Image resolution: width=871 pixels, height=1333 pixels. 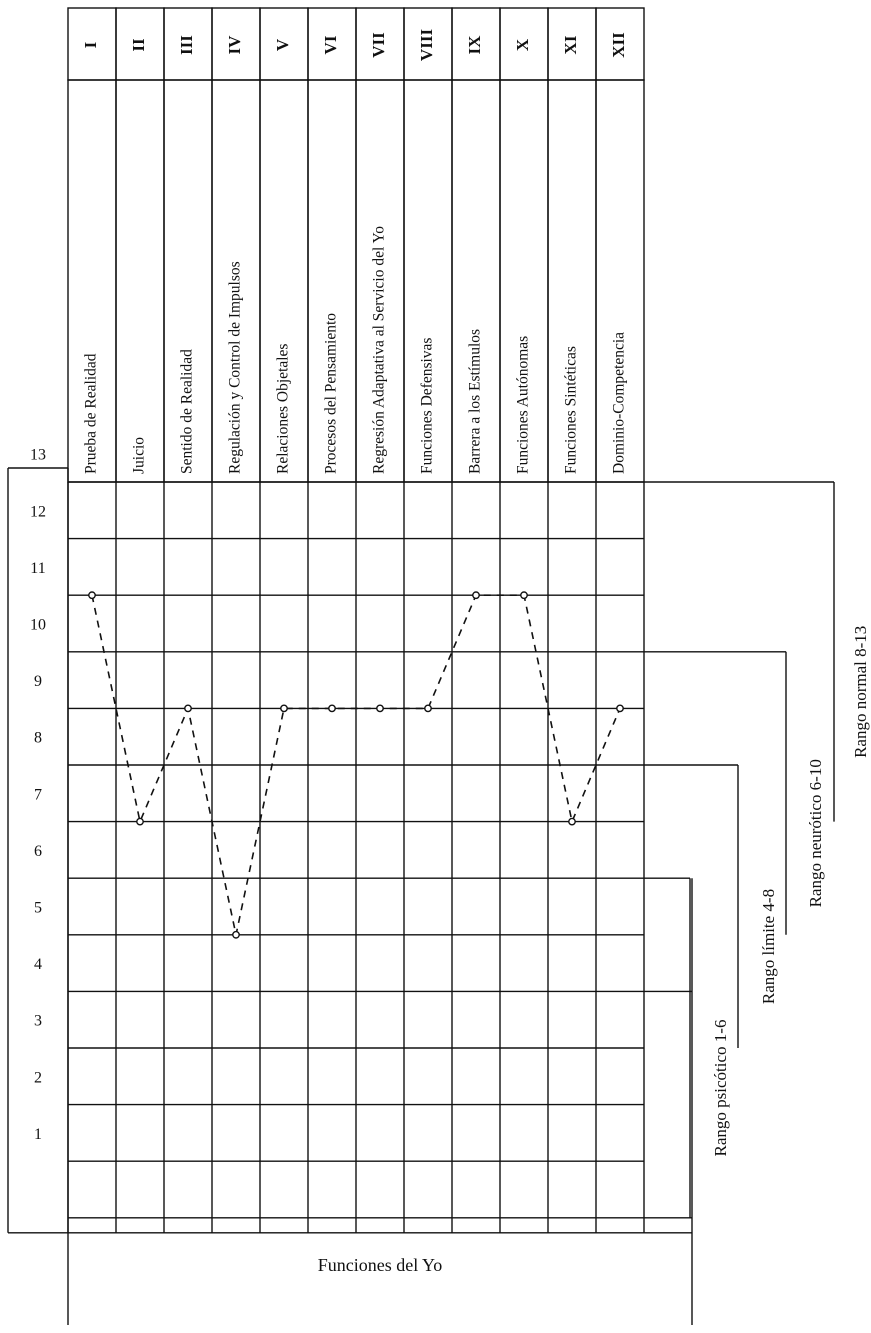 I want to click on category-numeral: II, so click(x=138, y=45).